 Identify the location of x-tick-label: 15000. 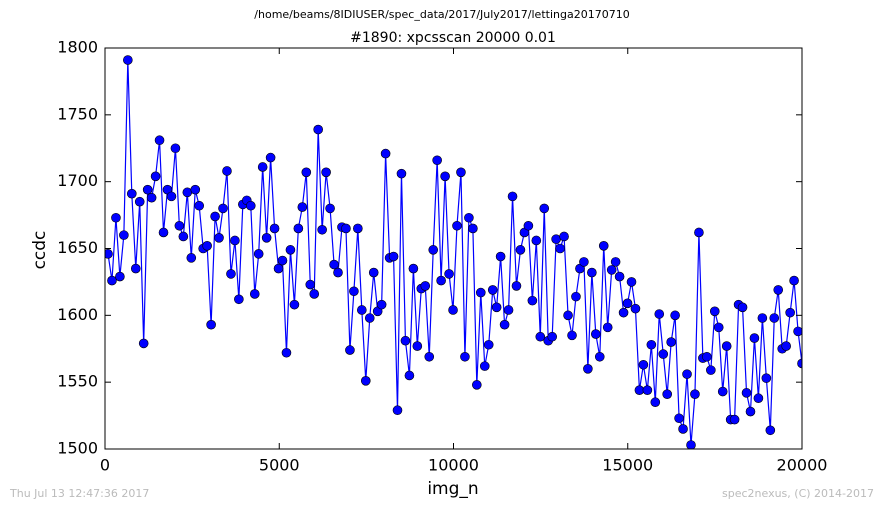
(627, 465).